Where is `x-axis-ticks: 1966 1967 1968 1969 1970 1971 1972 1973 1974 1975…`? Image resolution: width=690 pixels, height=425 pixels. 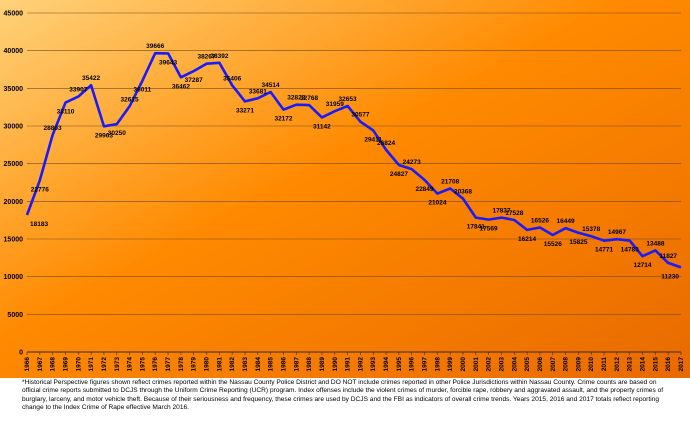 x-axis-ticks: 1966 1967 1968 1969 1970 1971 1972 1973 1974 1975… is located at coordinates (354, 361).